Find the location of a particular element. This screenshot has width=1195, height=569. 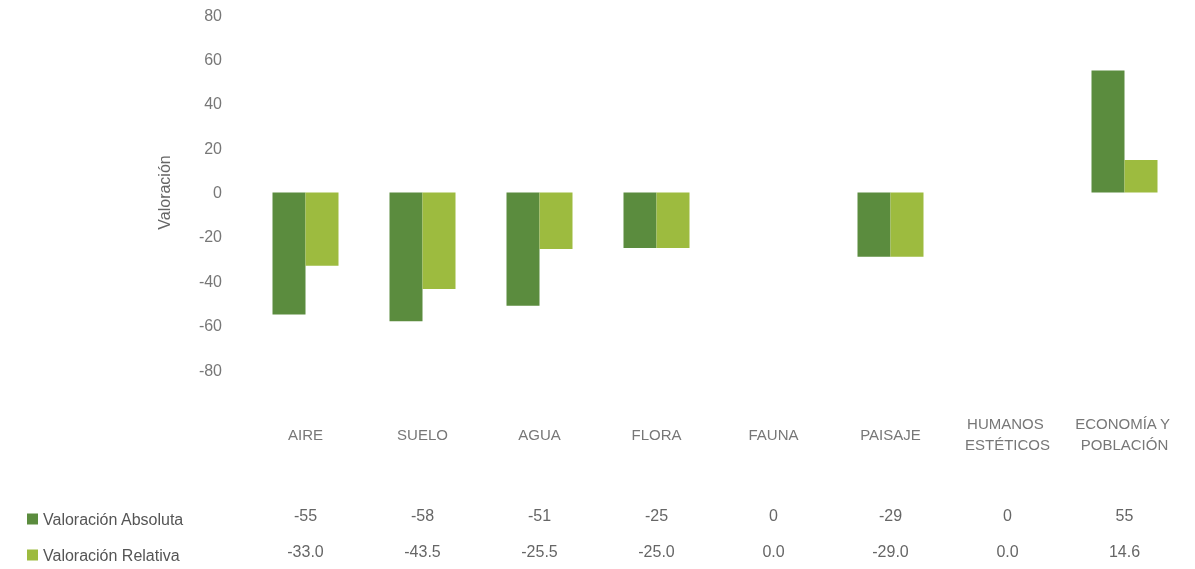

legend-label: Valoración Relativa is located at coordinates (111, 555).